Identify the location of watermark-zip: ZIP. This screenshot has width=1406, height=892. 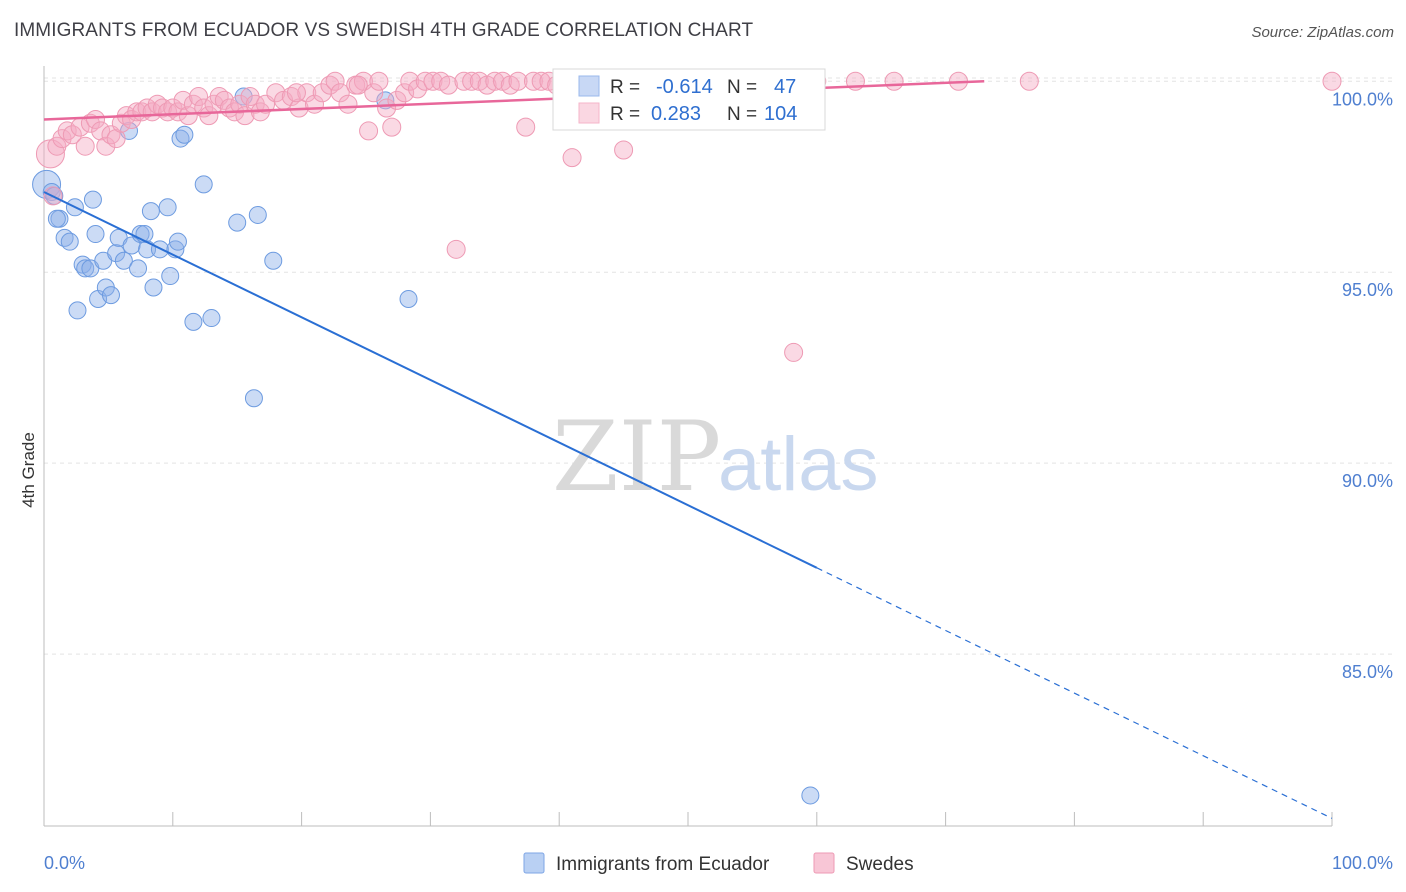
(636, 457).